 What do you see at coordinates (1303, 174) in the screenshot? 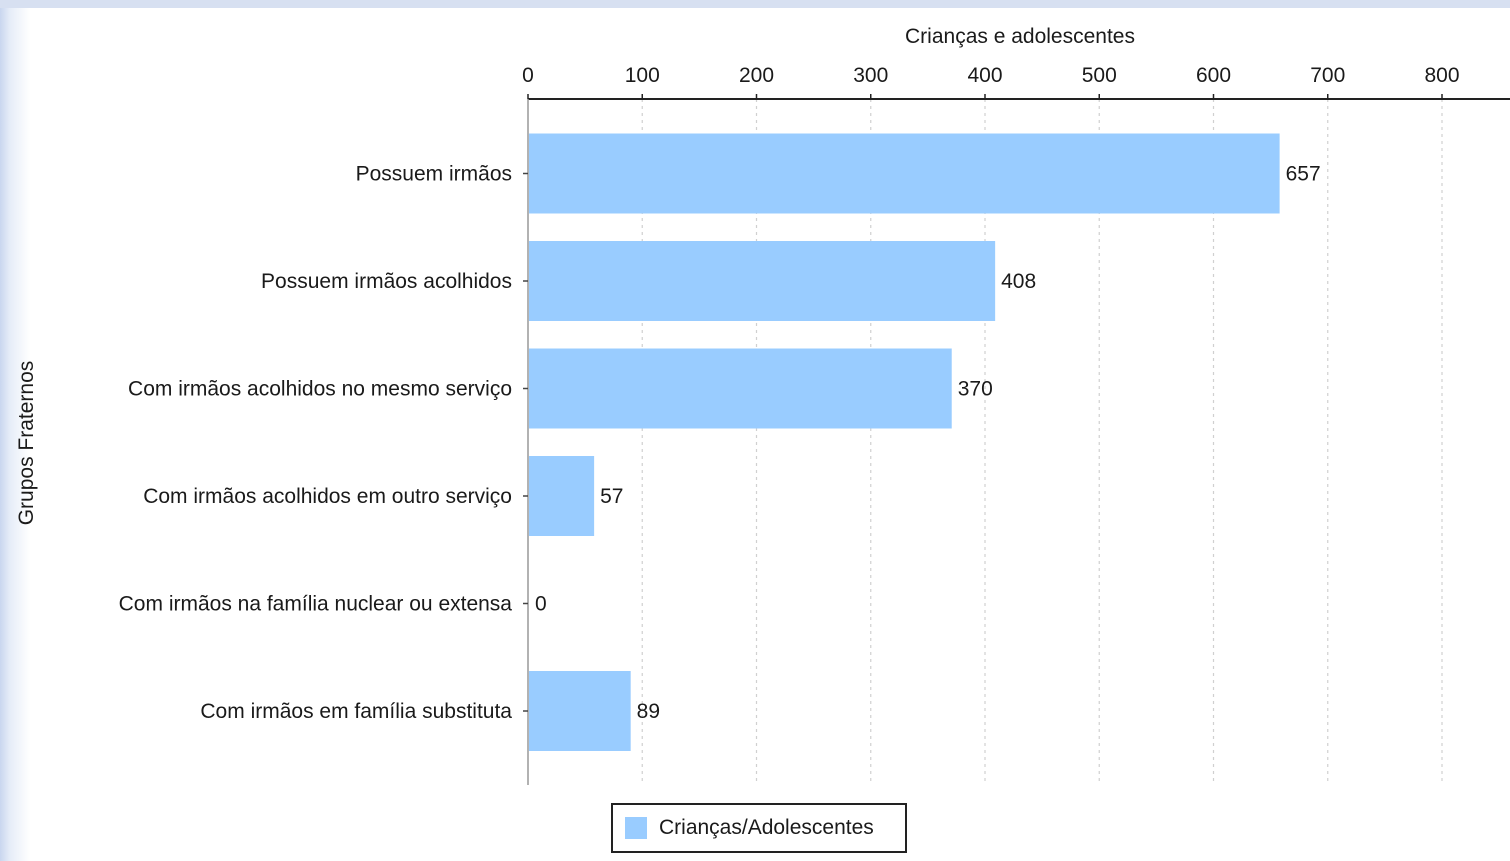
I see `data-label: 657` at bounding box center [1303, 174].